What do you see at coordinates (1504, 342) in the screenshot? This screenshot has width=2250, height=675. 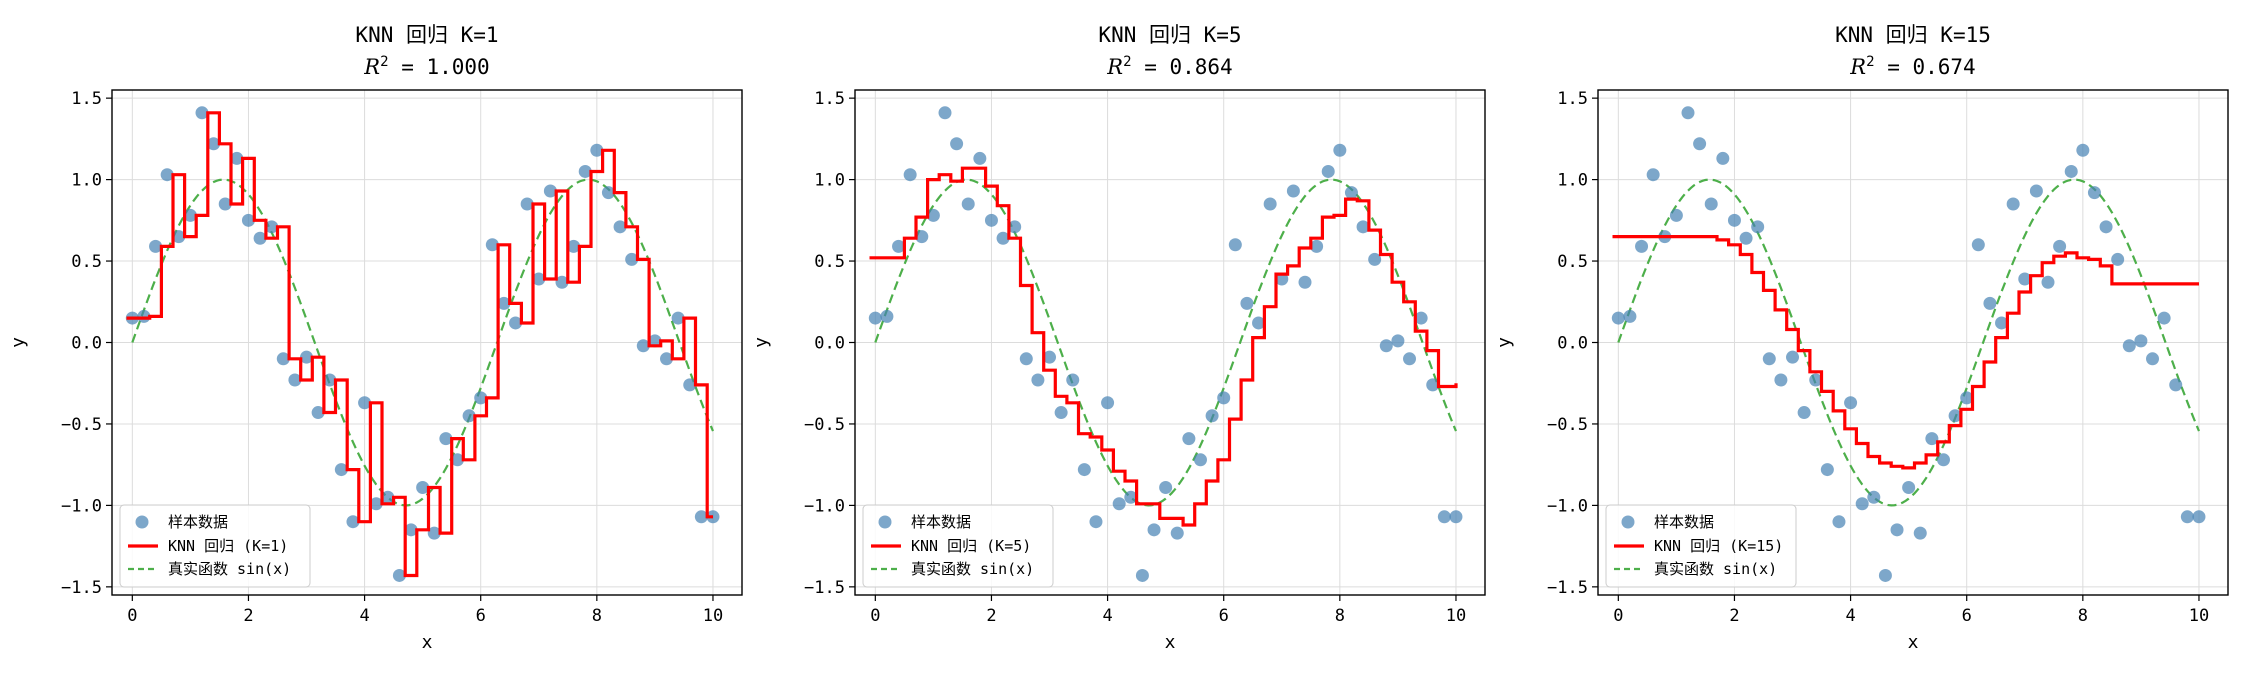 I see `y-axis-label: y` at bounding box center [1504, 342].